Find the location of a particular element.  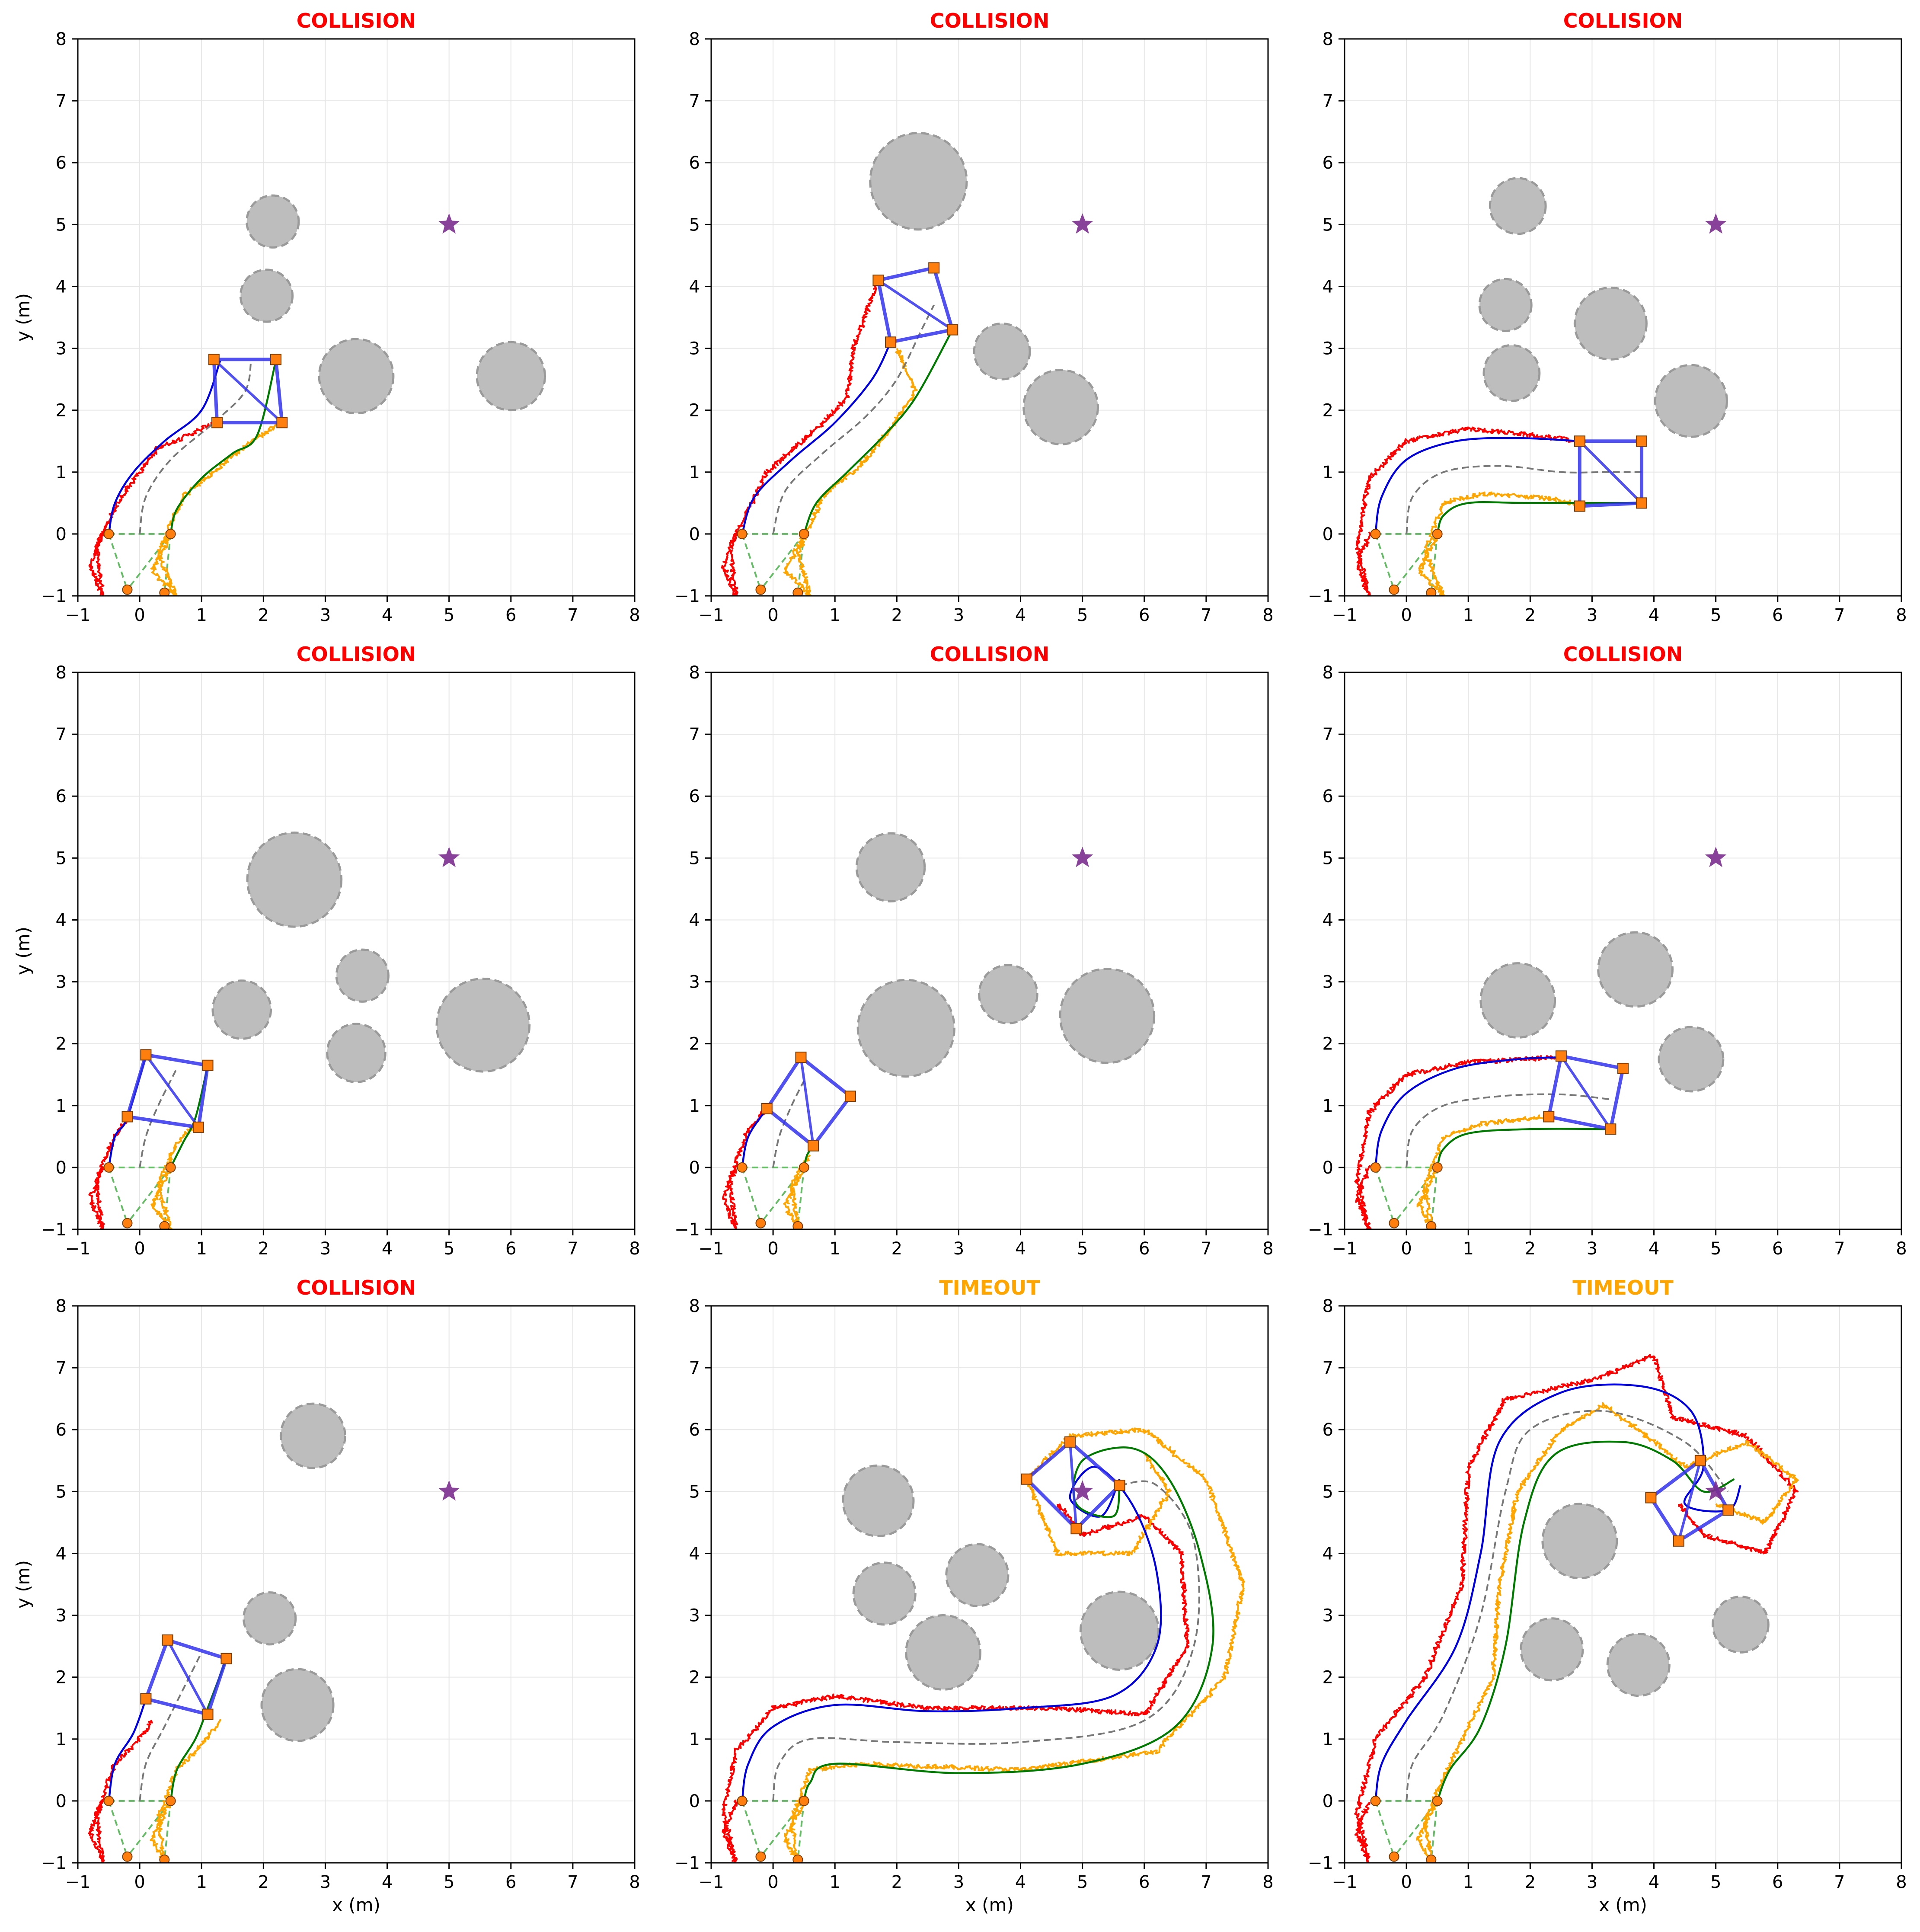

panel-9: −1−1 0 0 1 1 2 2 3 3 4 4 5 5 6 6 7 7 8 8 TIMEOUT x (m) is located at coordinates (1607, 1596).